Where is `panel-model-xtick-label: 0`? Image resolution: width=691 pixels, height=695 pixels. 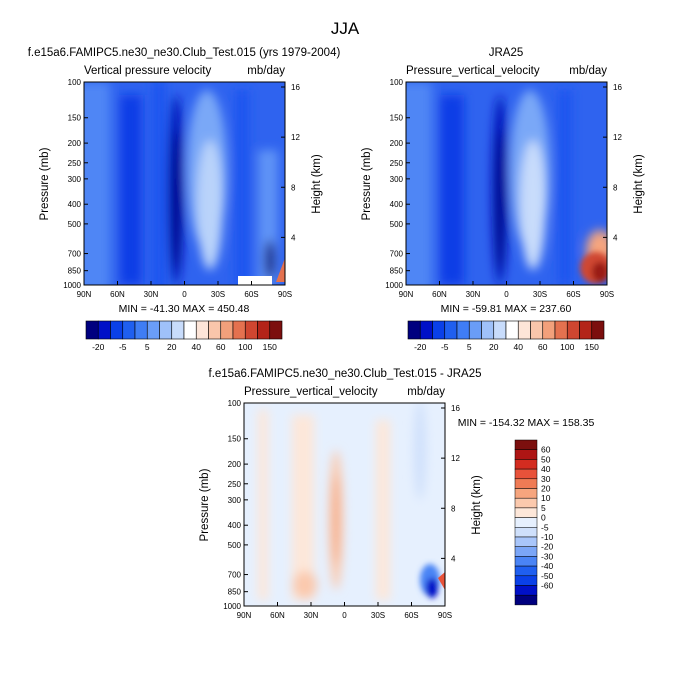
panel-model-xtick-label: 0 is located at coordinates (184, 294).